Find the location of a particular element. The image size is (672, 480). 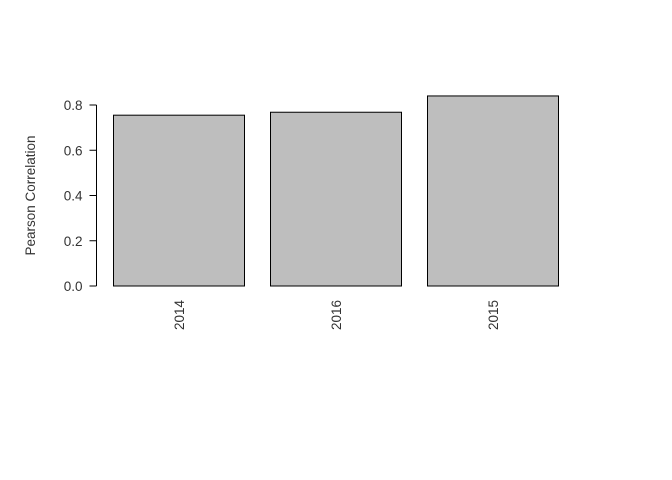

y-tick-label: 0.2 is located at coordinates (73, 241).